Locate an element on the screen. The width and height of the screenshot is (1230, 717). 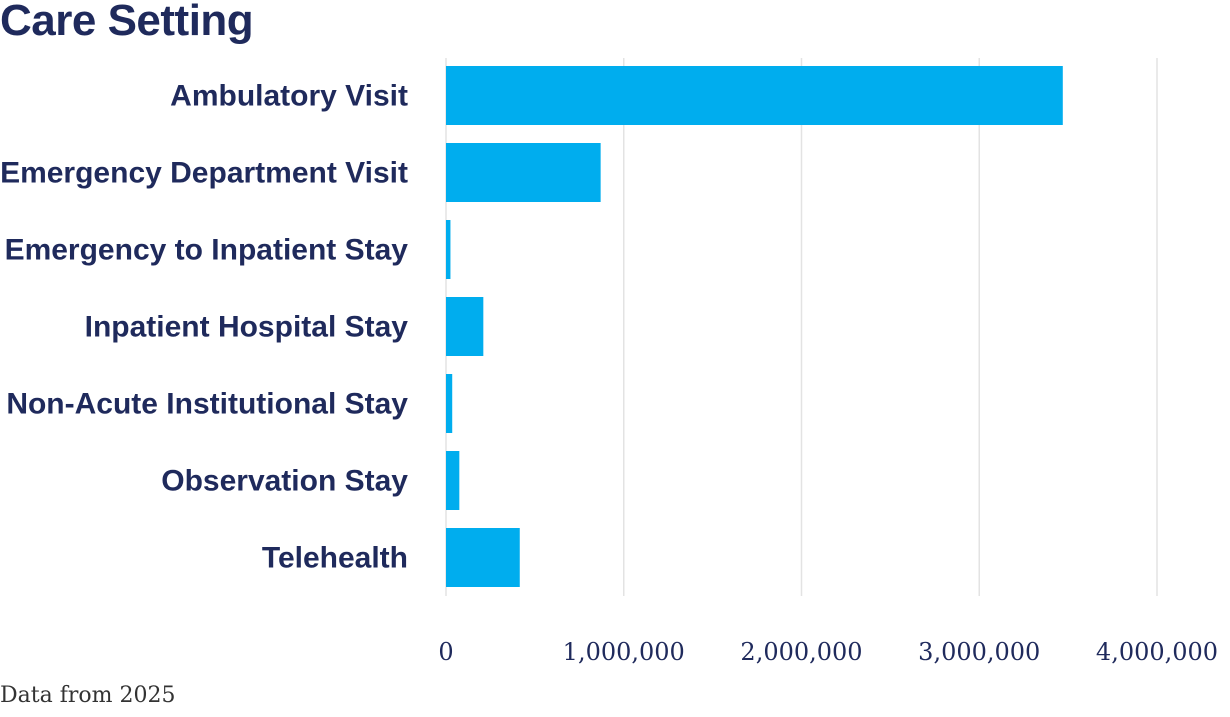
x-tick-label: 1,000,000 is located at coordinates (624, 652).